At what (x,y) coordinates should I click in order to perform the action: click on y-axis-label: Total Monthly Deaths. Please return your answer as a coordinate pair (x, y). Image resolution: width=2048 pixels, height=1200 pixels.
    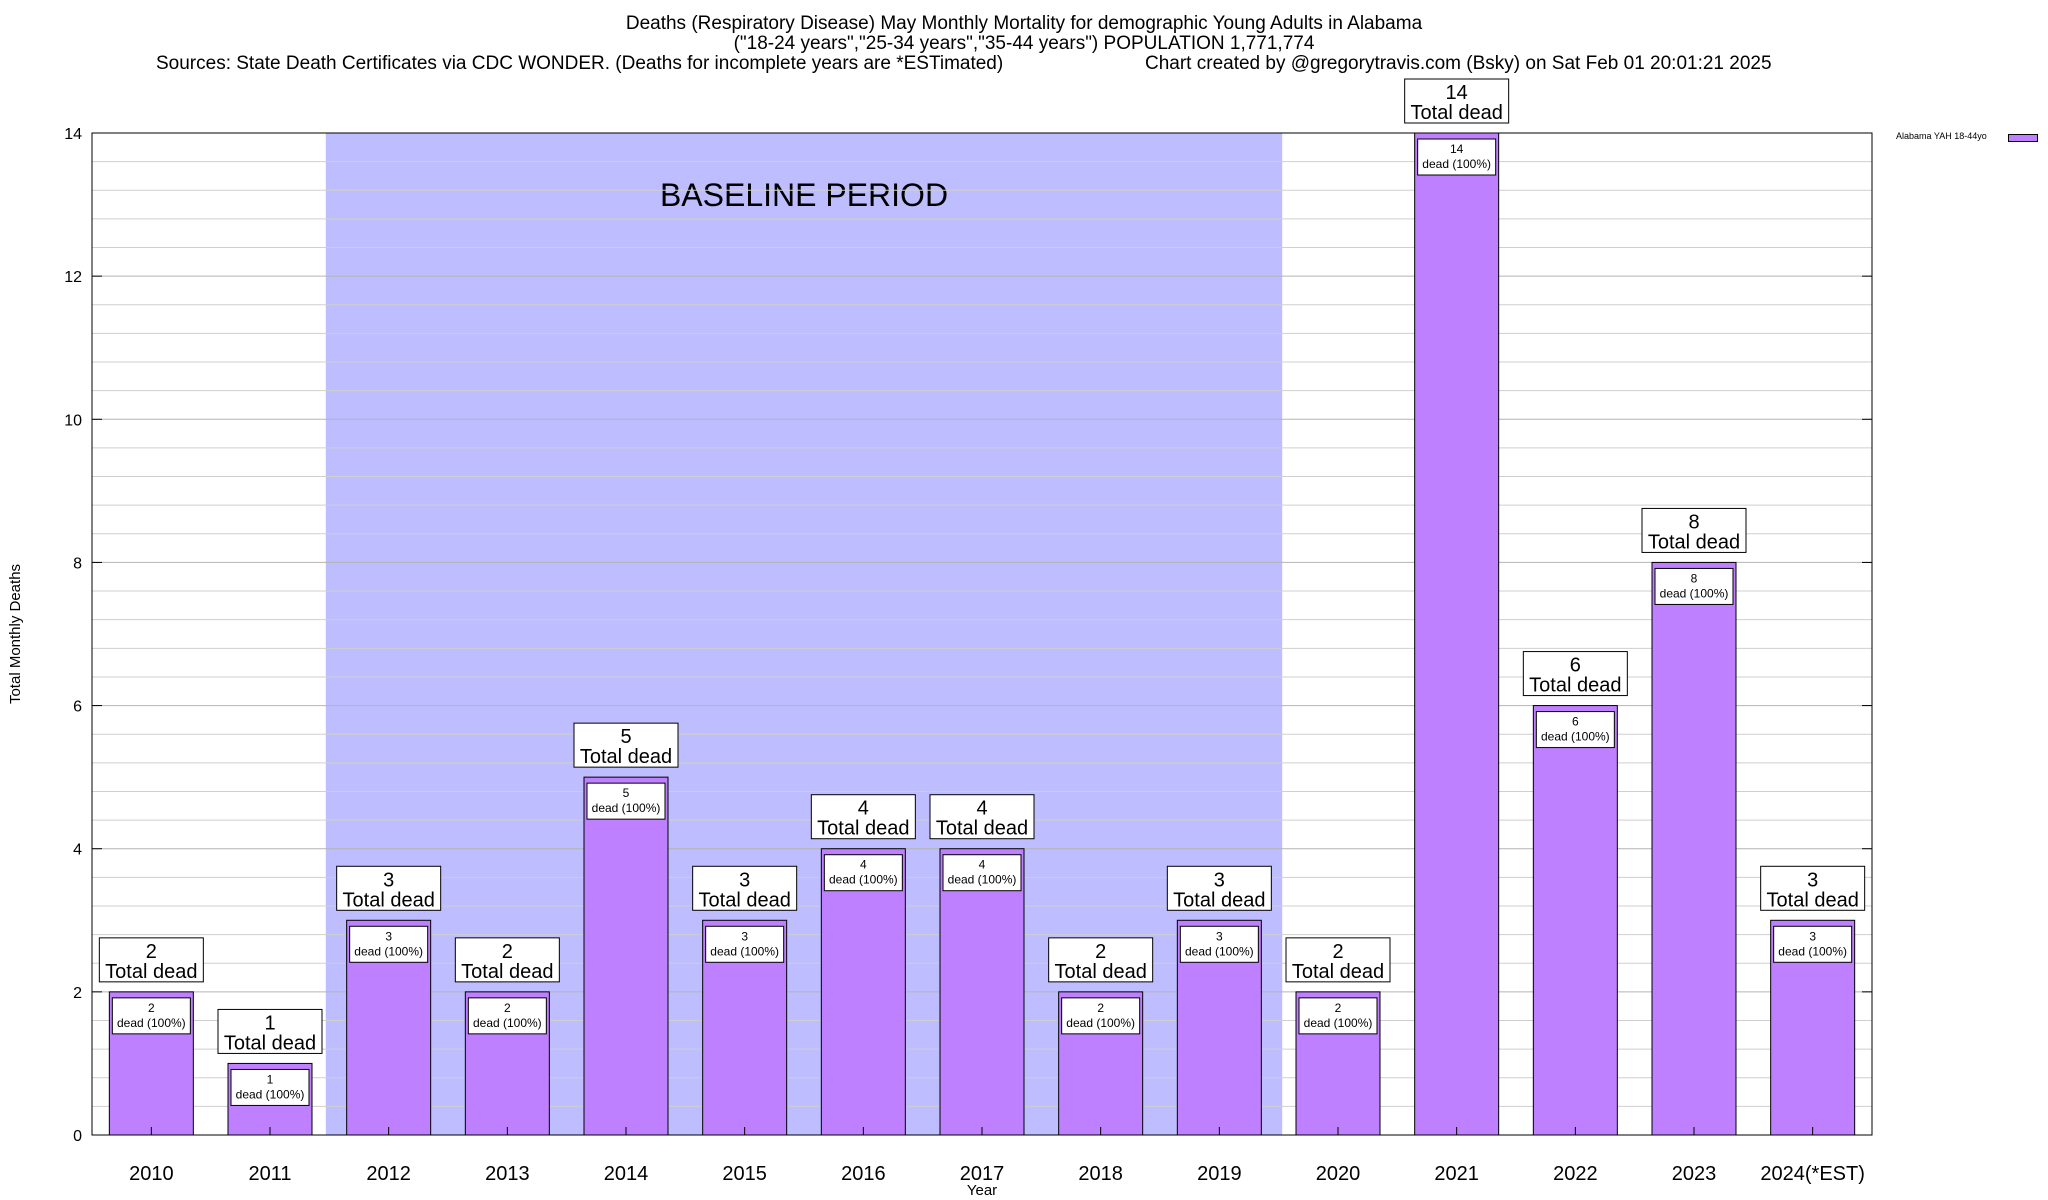
    Looking at the image, I should click on (15, 634).